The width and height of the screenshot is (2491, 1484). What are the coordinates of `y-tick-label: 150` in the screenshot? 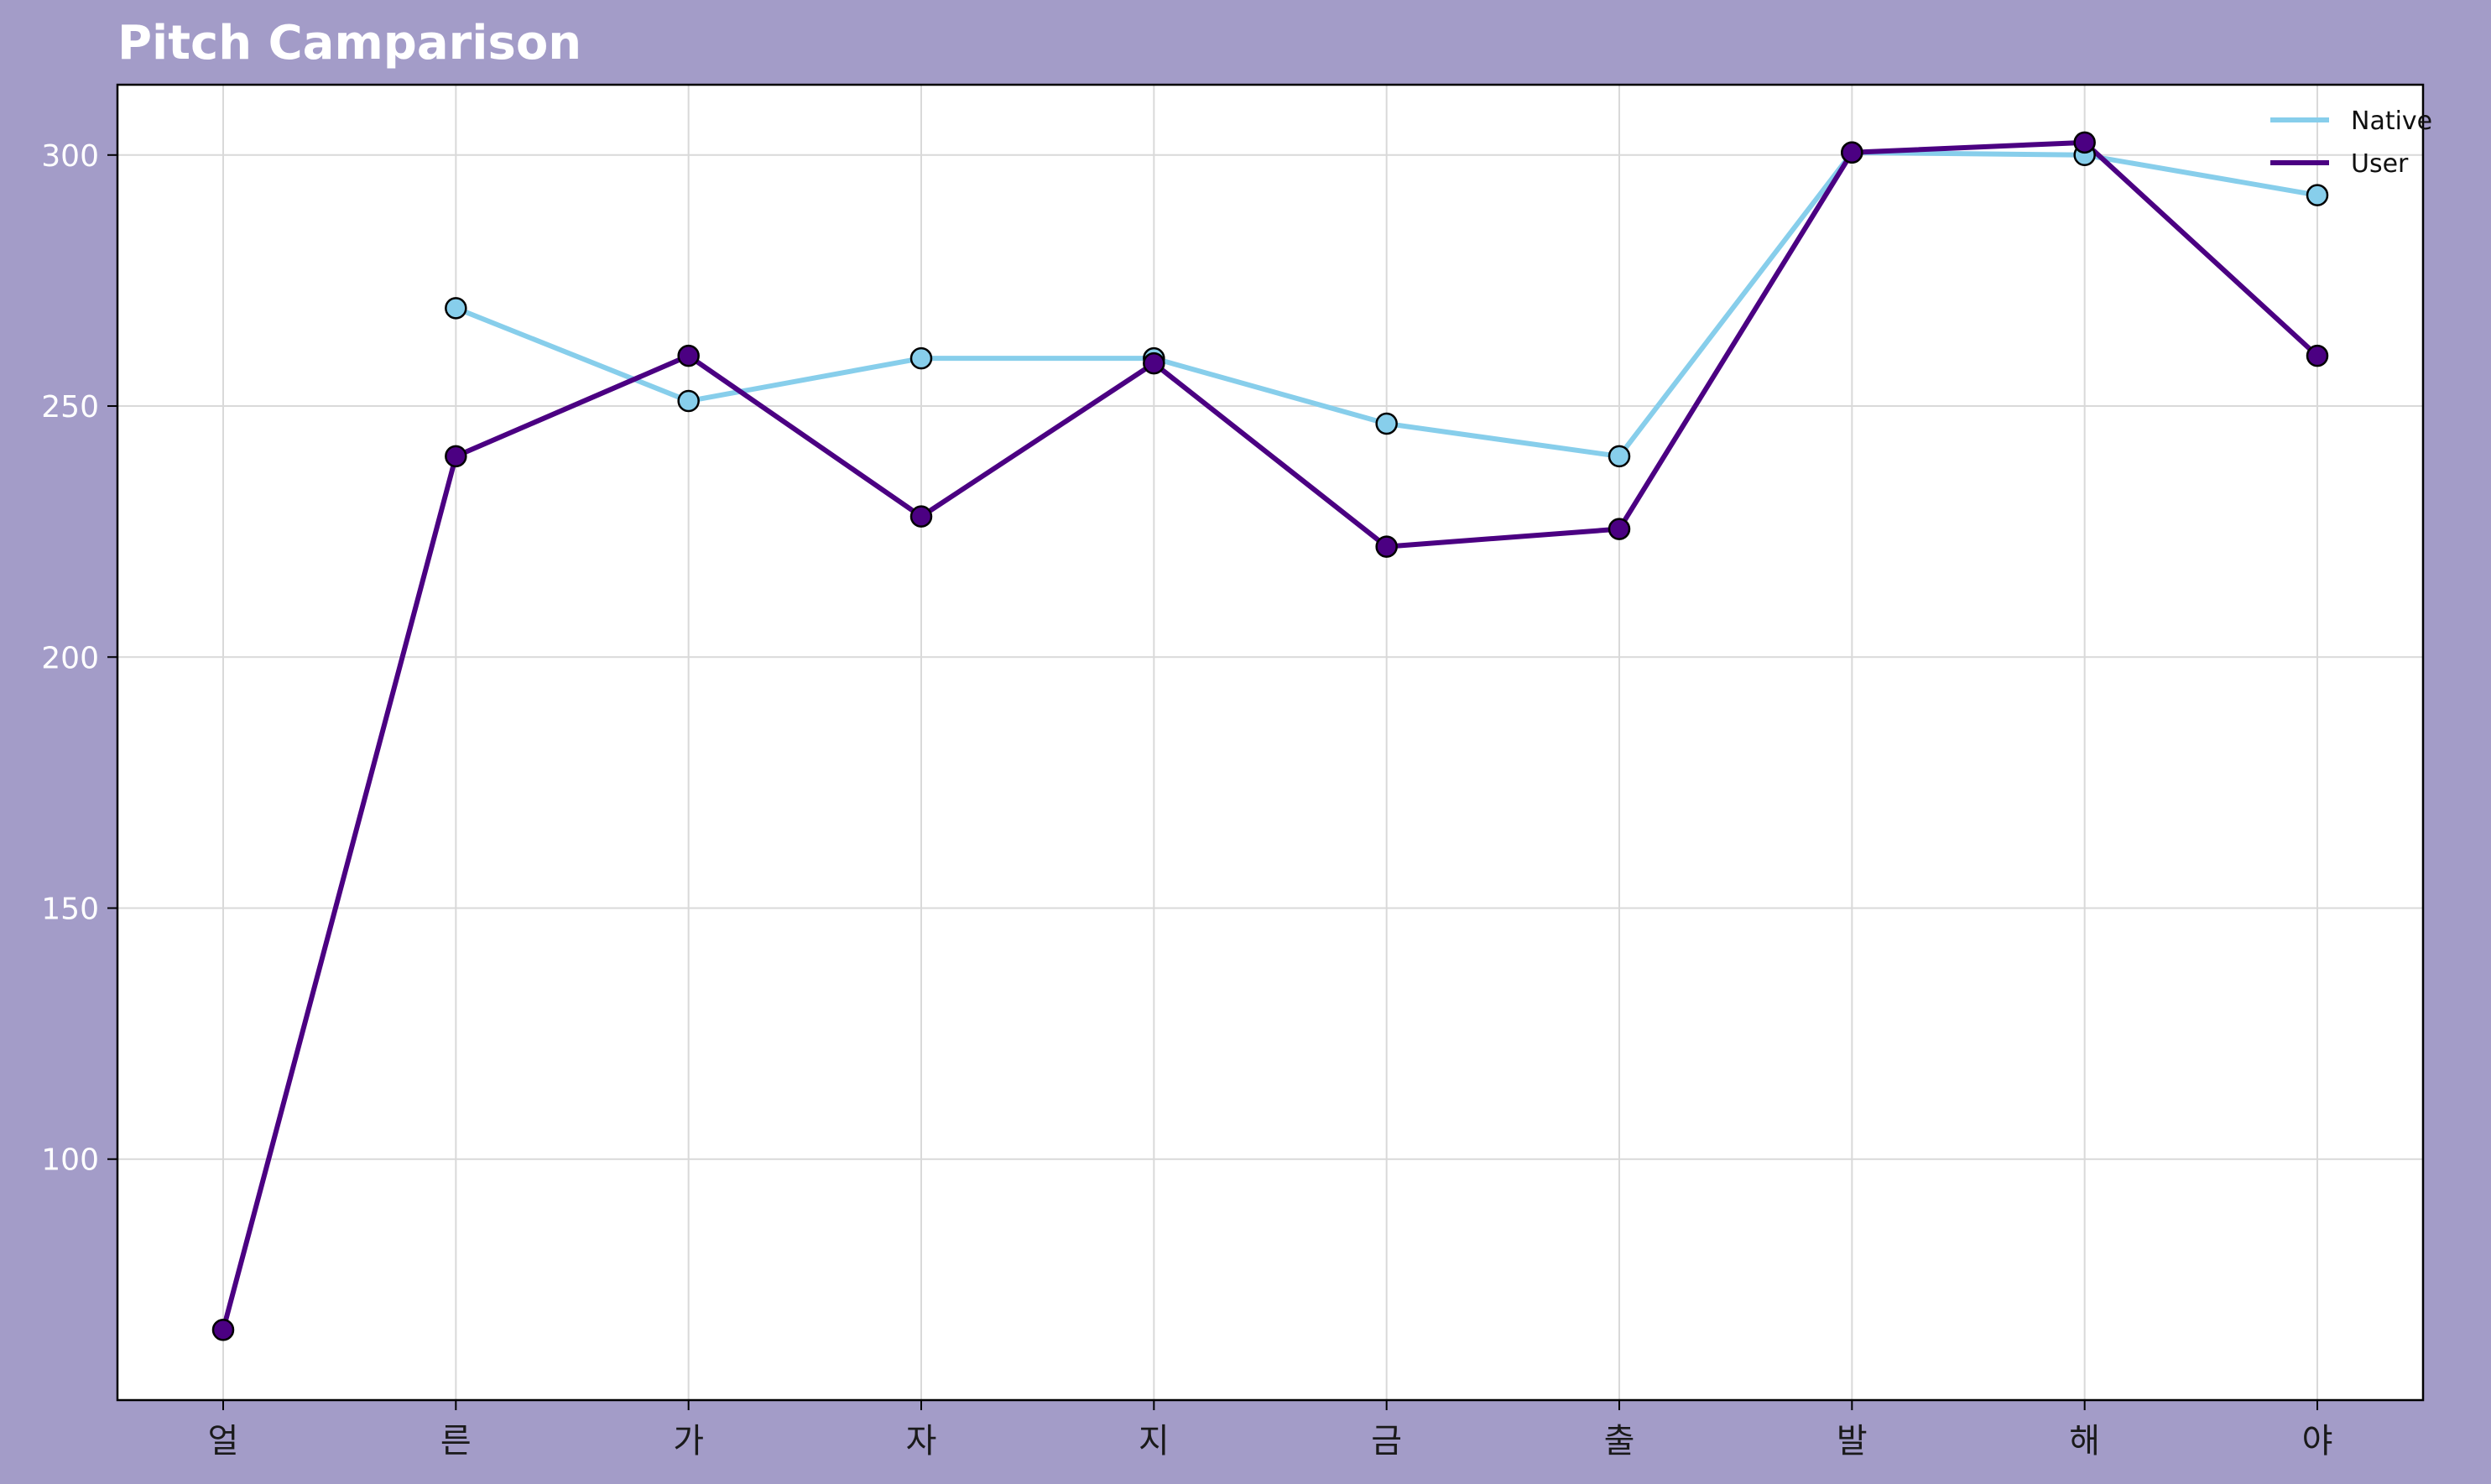 It's located at (70, 909).